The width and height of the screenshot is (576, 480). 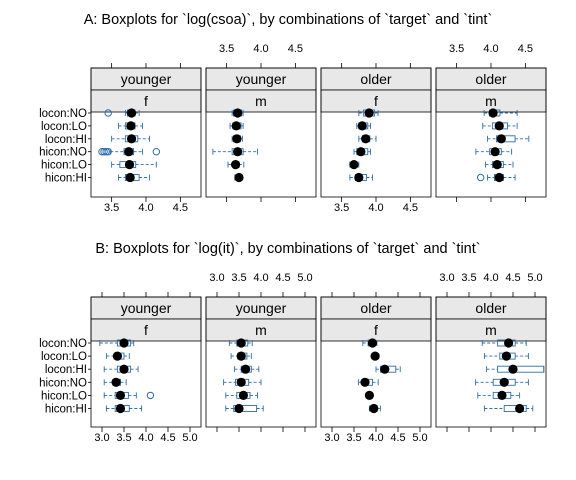 I want to click on panel-a-4: older m 3.5 4.0 4.5, so click(x=491, y=122).